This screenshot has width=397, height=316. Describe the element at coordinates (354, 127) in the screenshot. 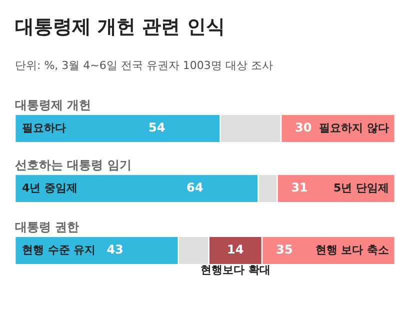

I see `series-label: 필요하지 않다` at that location.